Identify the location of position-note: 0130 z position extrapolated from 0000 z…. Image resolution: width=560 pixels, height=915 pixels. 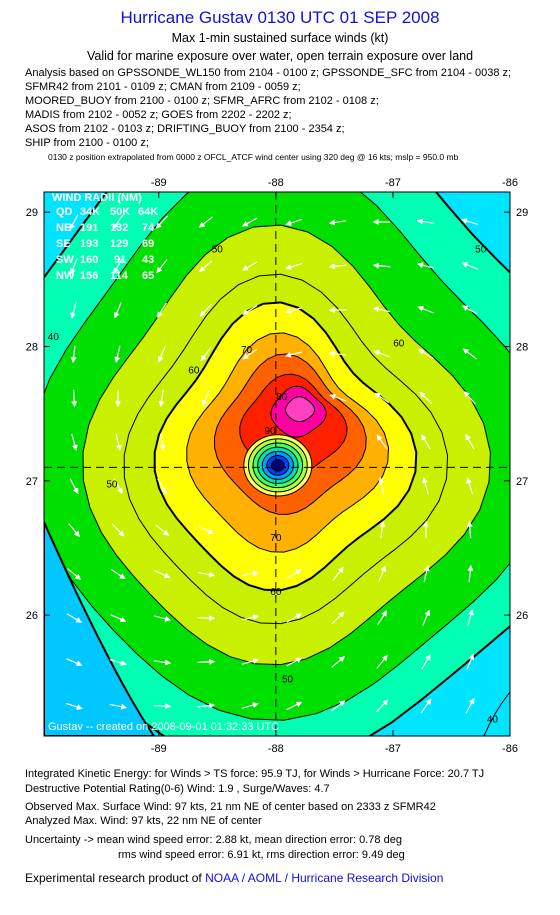
(253, 157).